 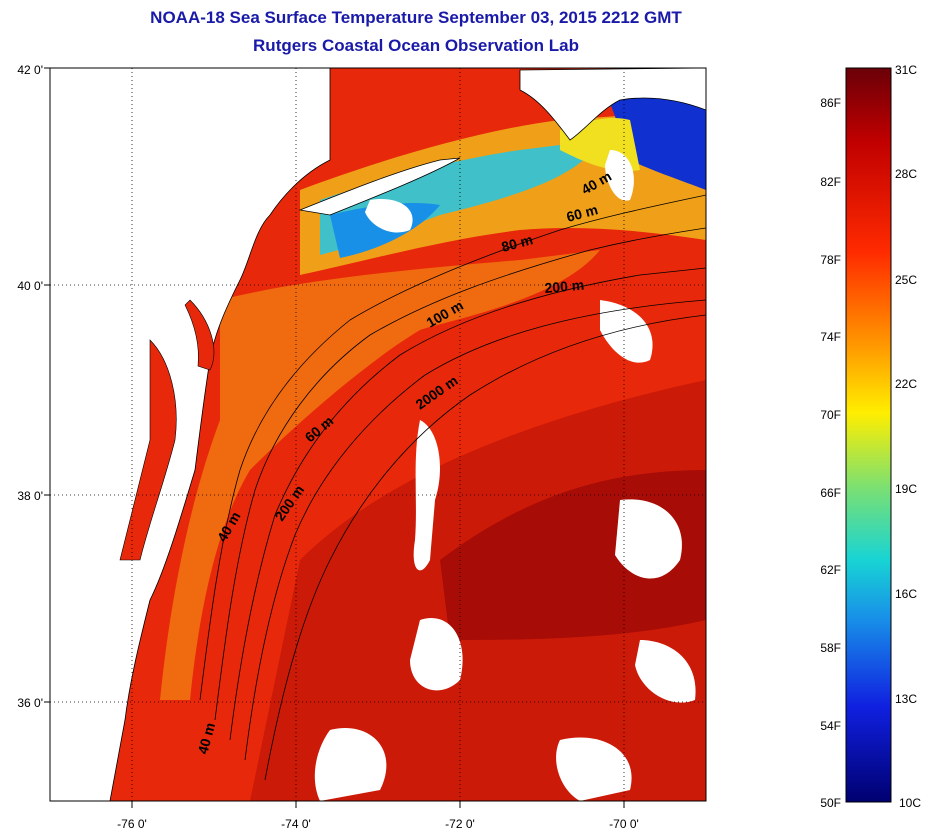 I want to click on colorbar-f-label: 78F, so click(x=830, y=260).